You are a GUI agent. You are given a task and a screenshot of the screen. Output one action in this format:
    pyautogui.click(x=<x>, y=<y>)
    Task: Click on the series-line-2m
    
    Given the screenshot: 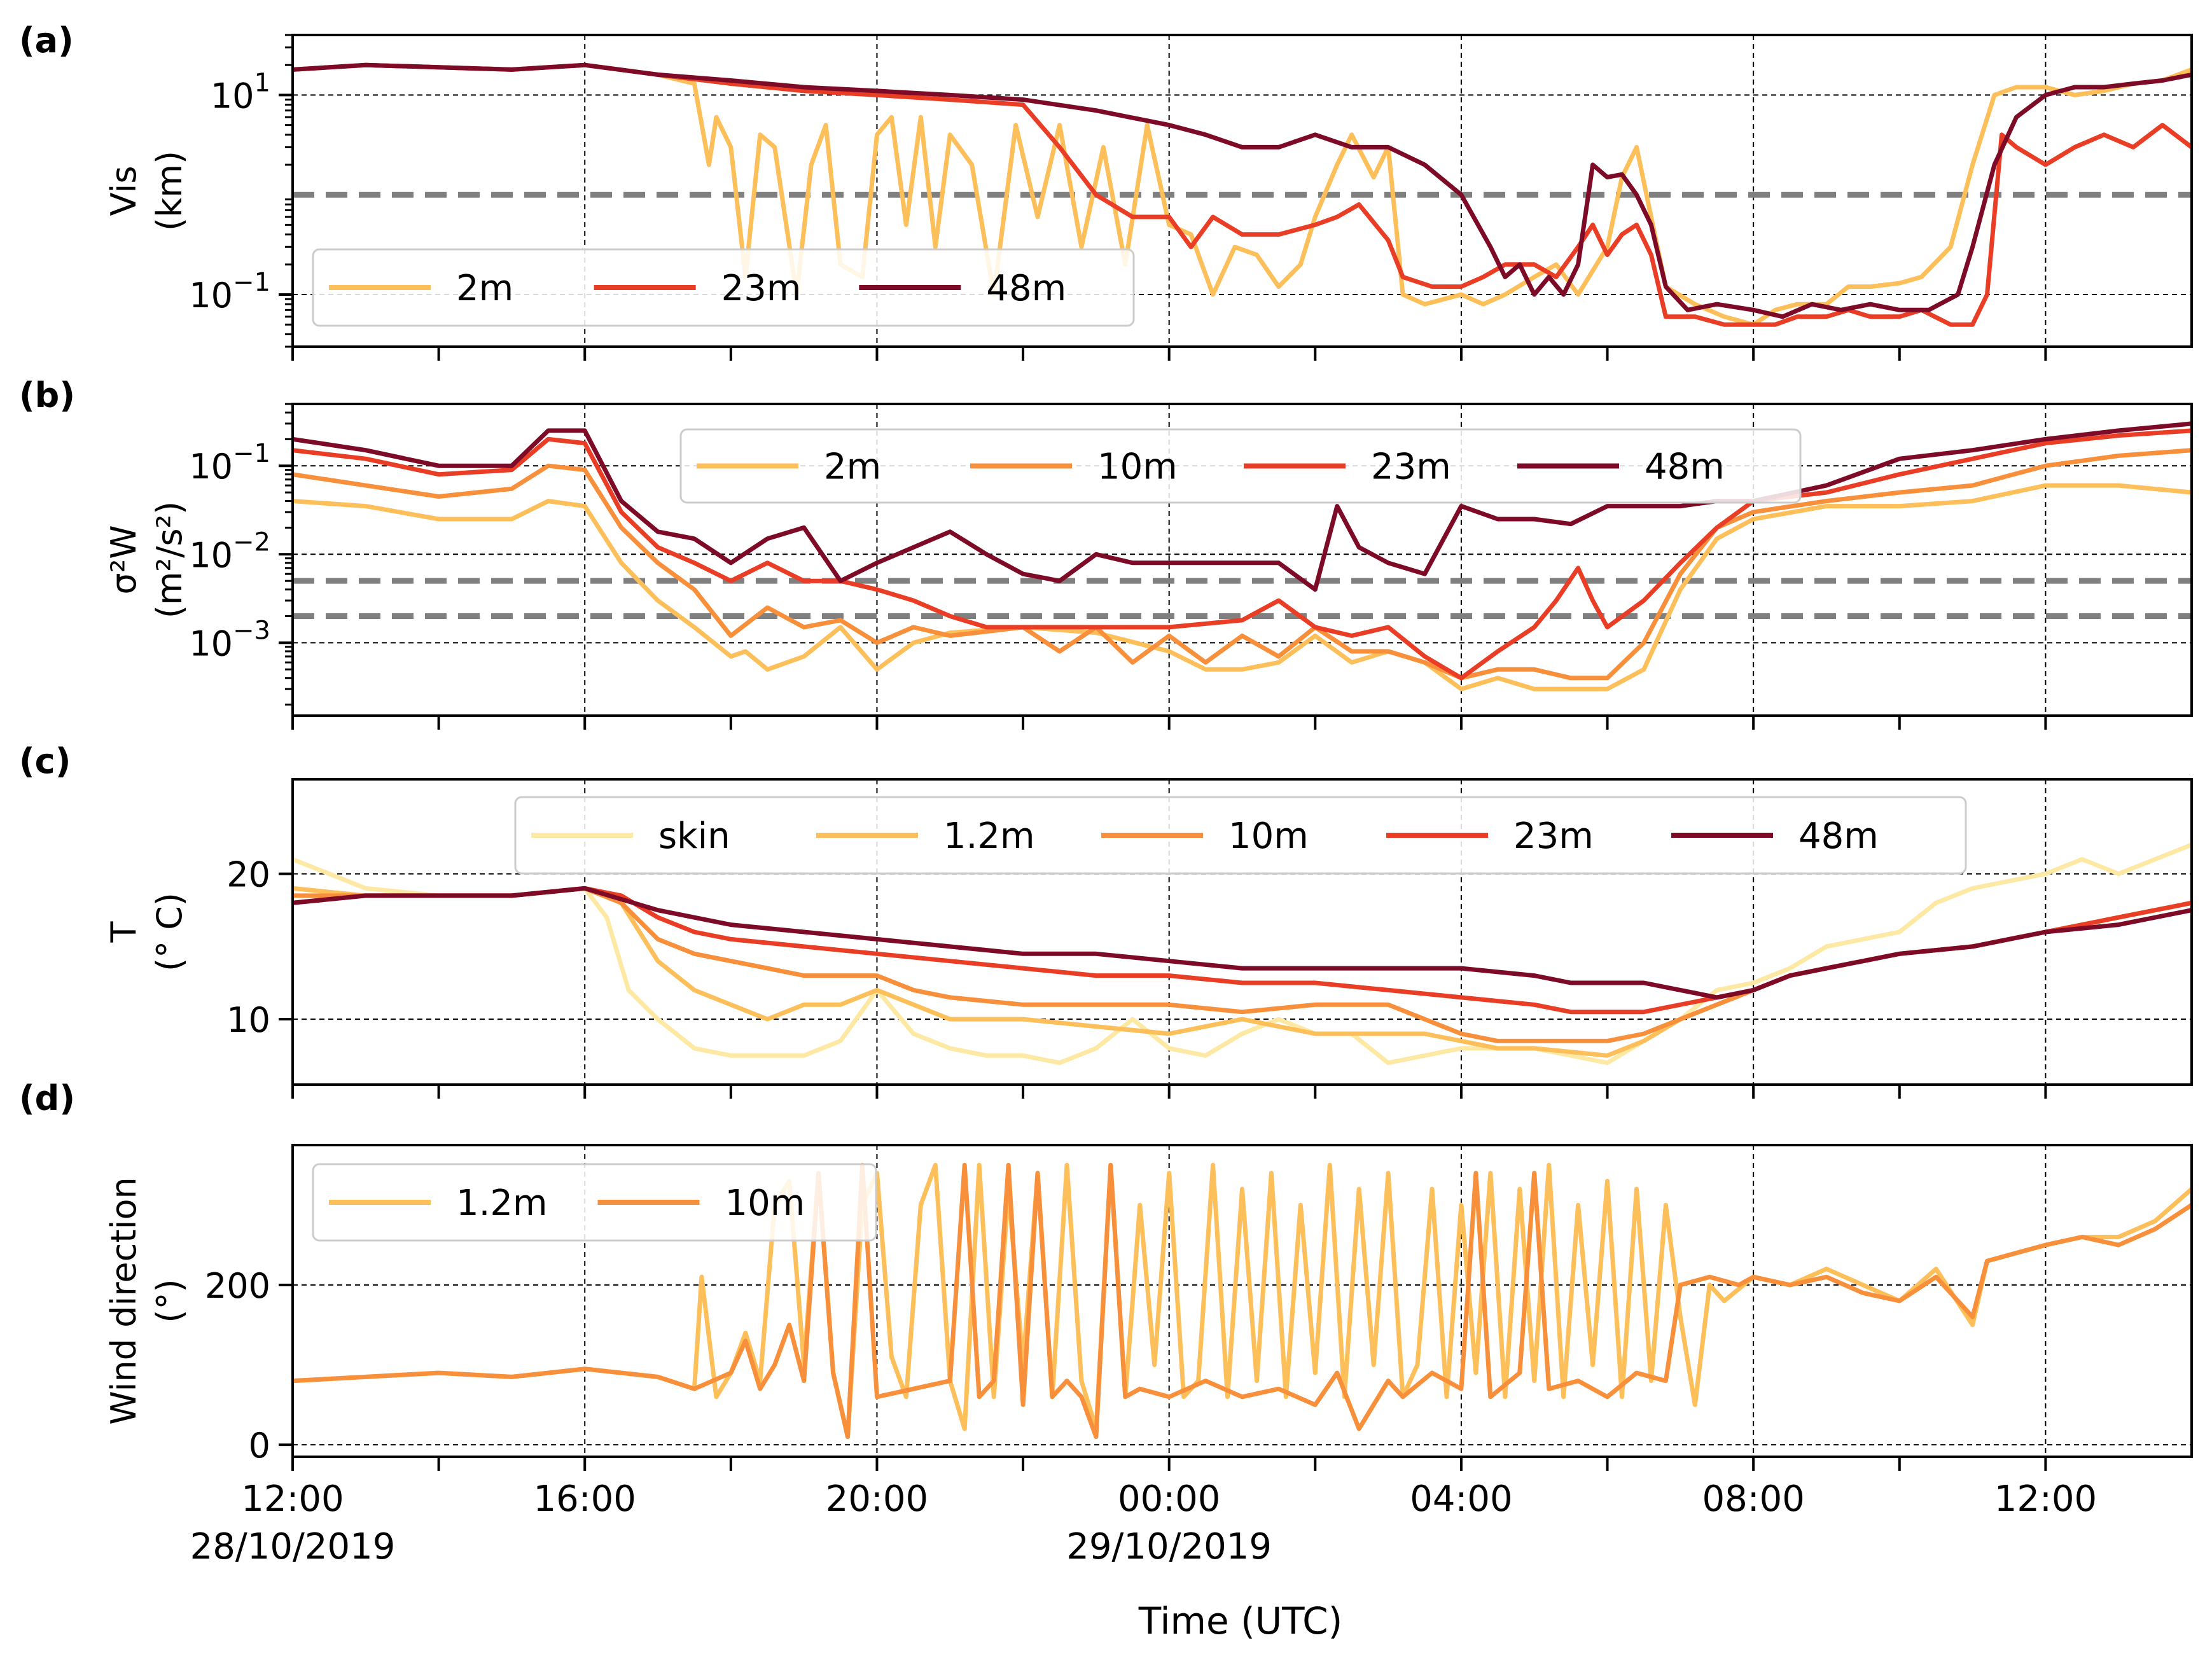 What is the action you would take?
    pyautogui.click(x=1242, y=587)
    